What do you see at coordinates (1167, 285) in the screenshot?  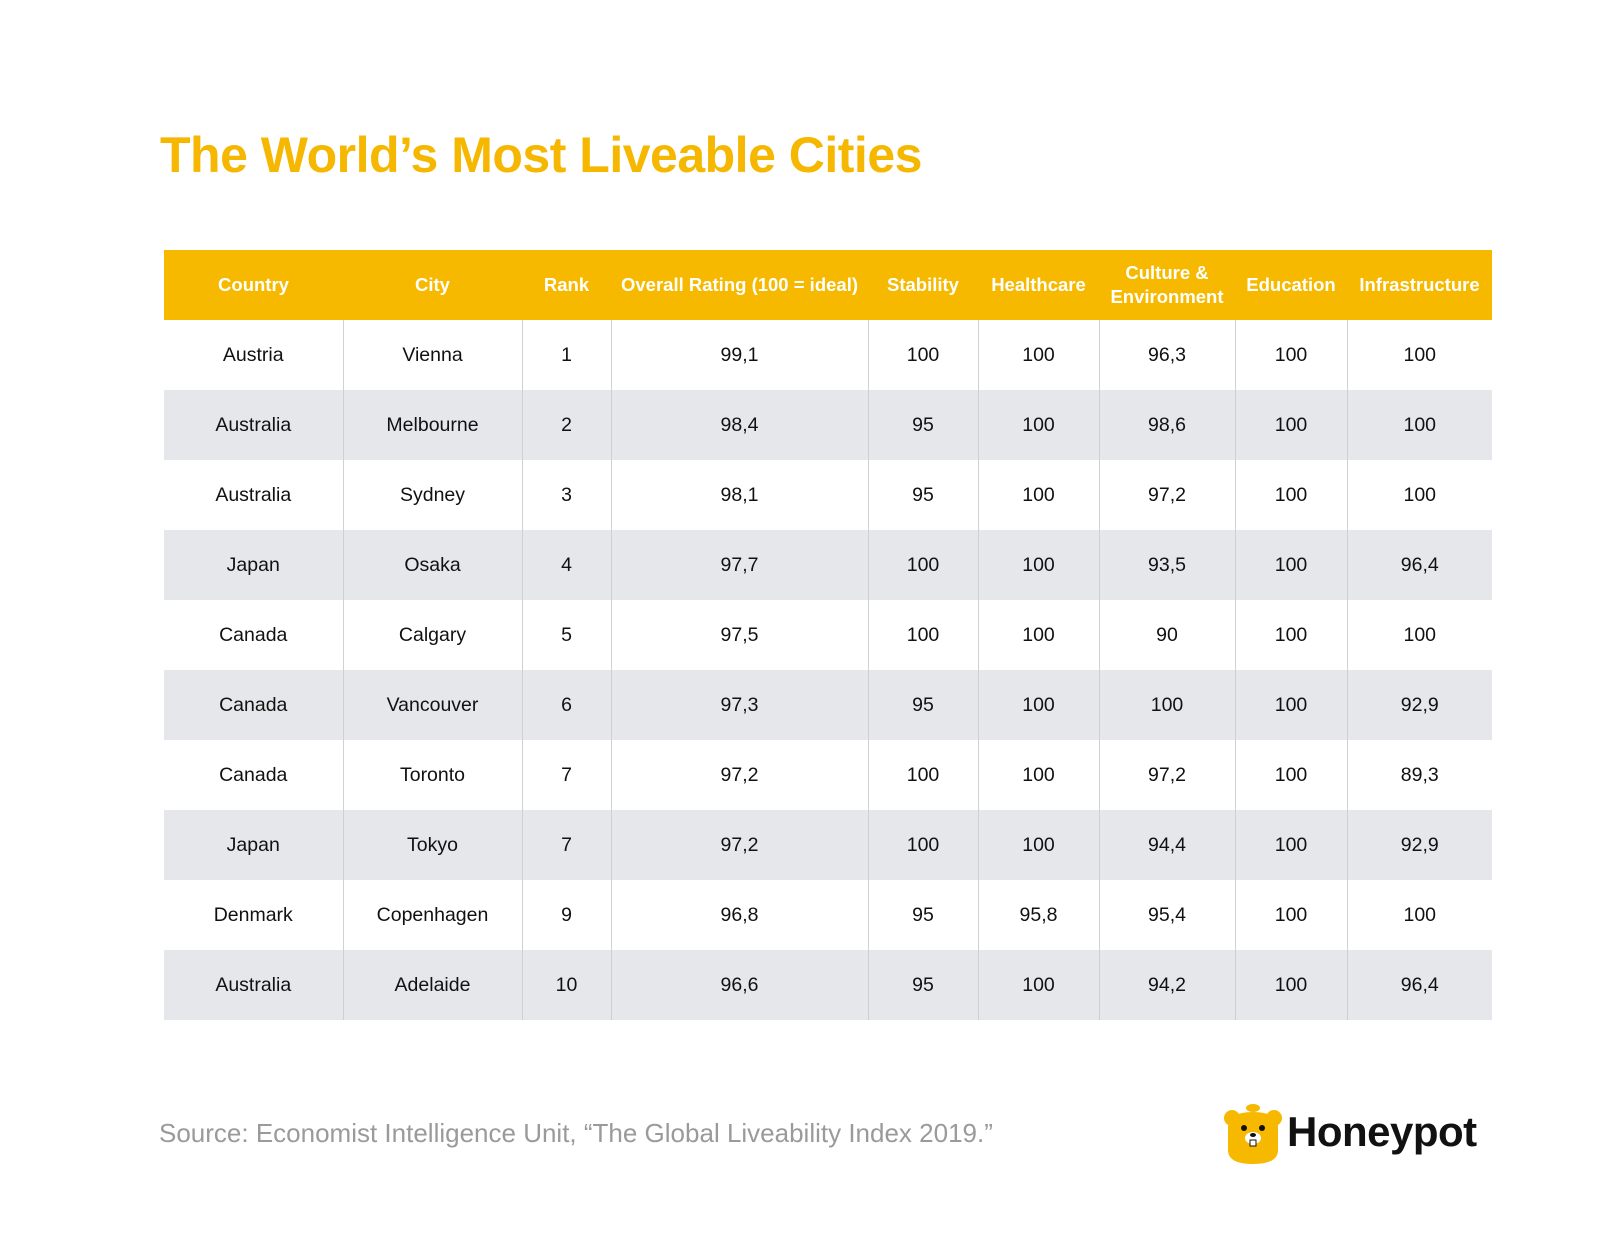 I see `column-header: Culture & Environment` at bounding box center [1167, 285].